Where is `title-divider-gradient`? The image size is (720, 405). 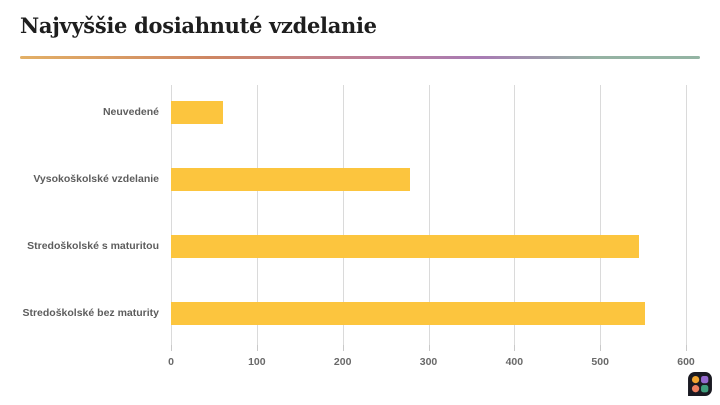
title-divider-gradient is located at coordinates (360, 57).